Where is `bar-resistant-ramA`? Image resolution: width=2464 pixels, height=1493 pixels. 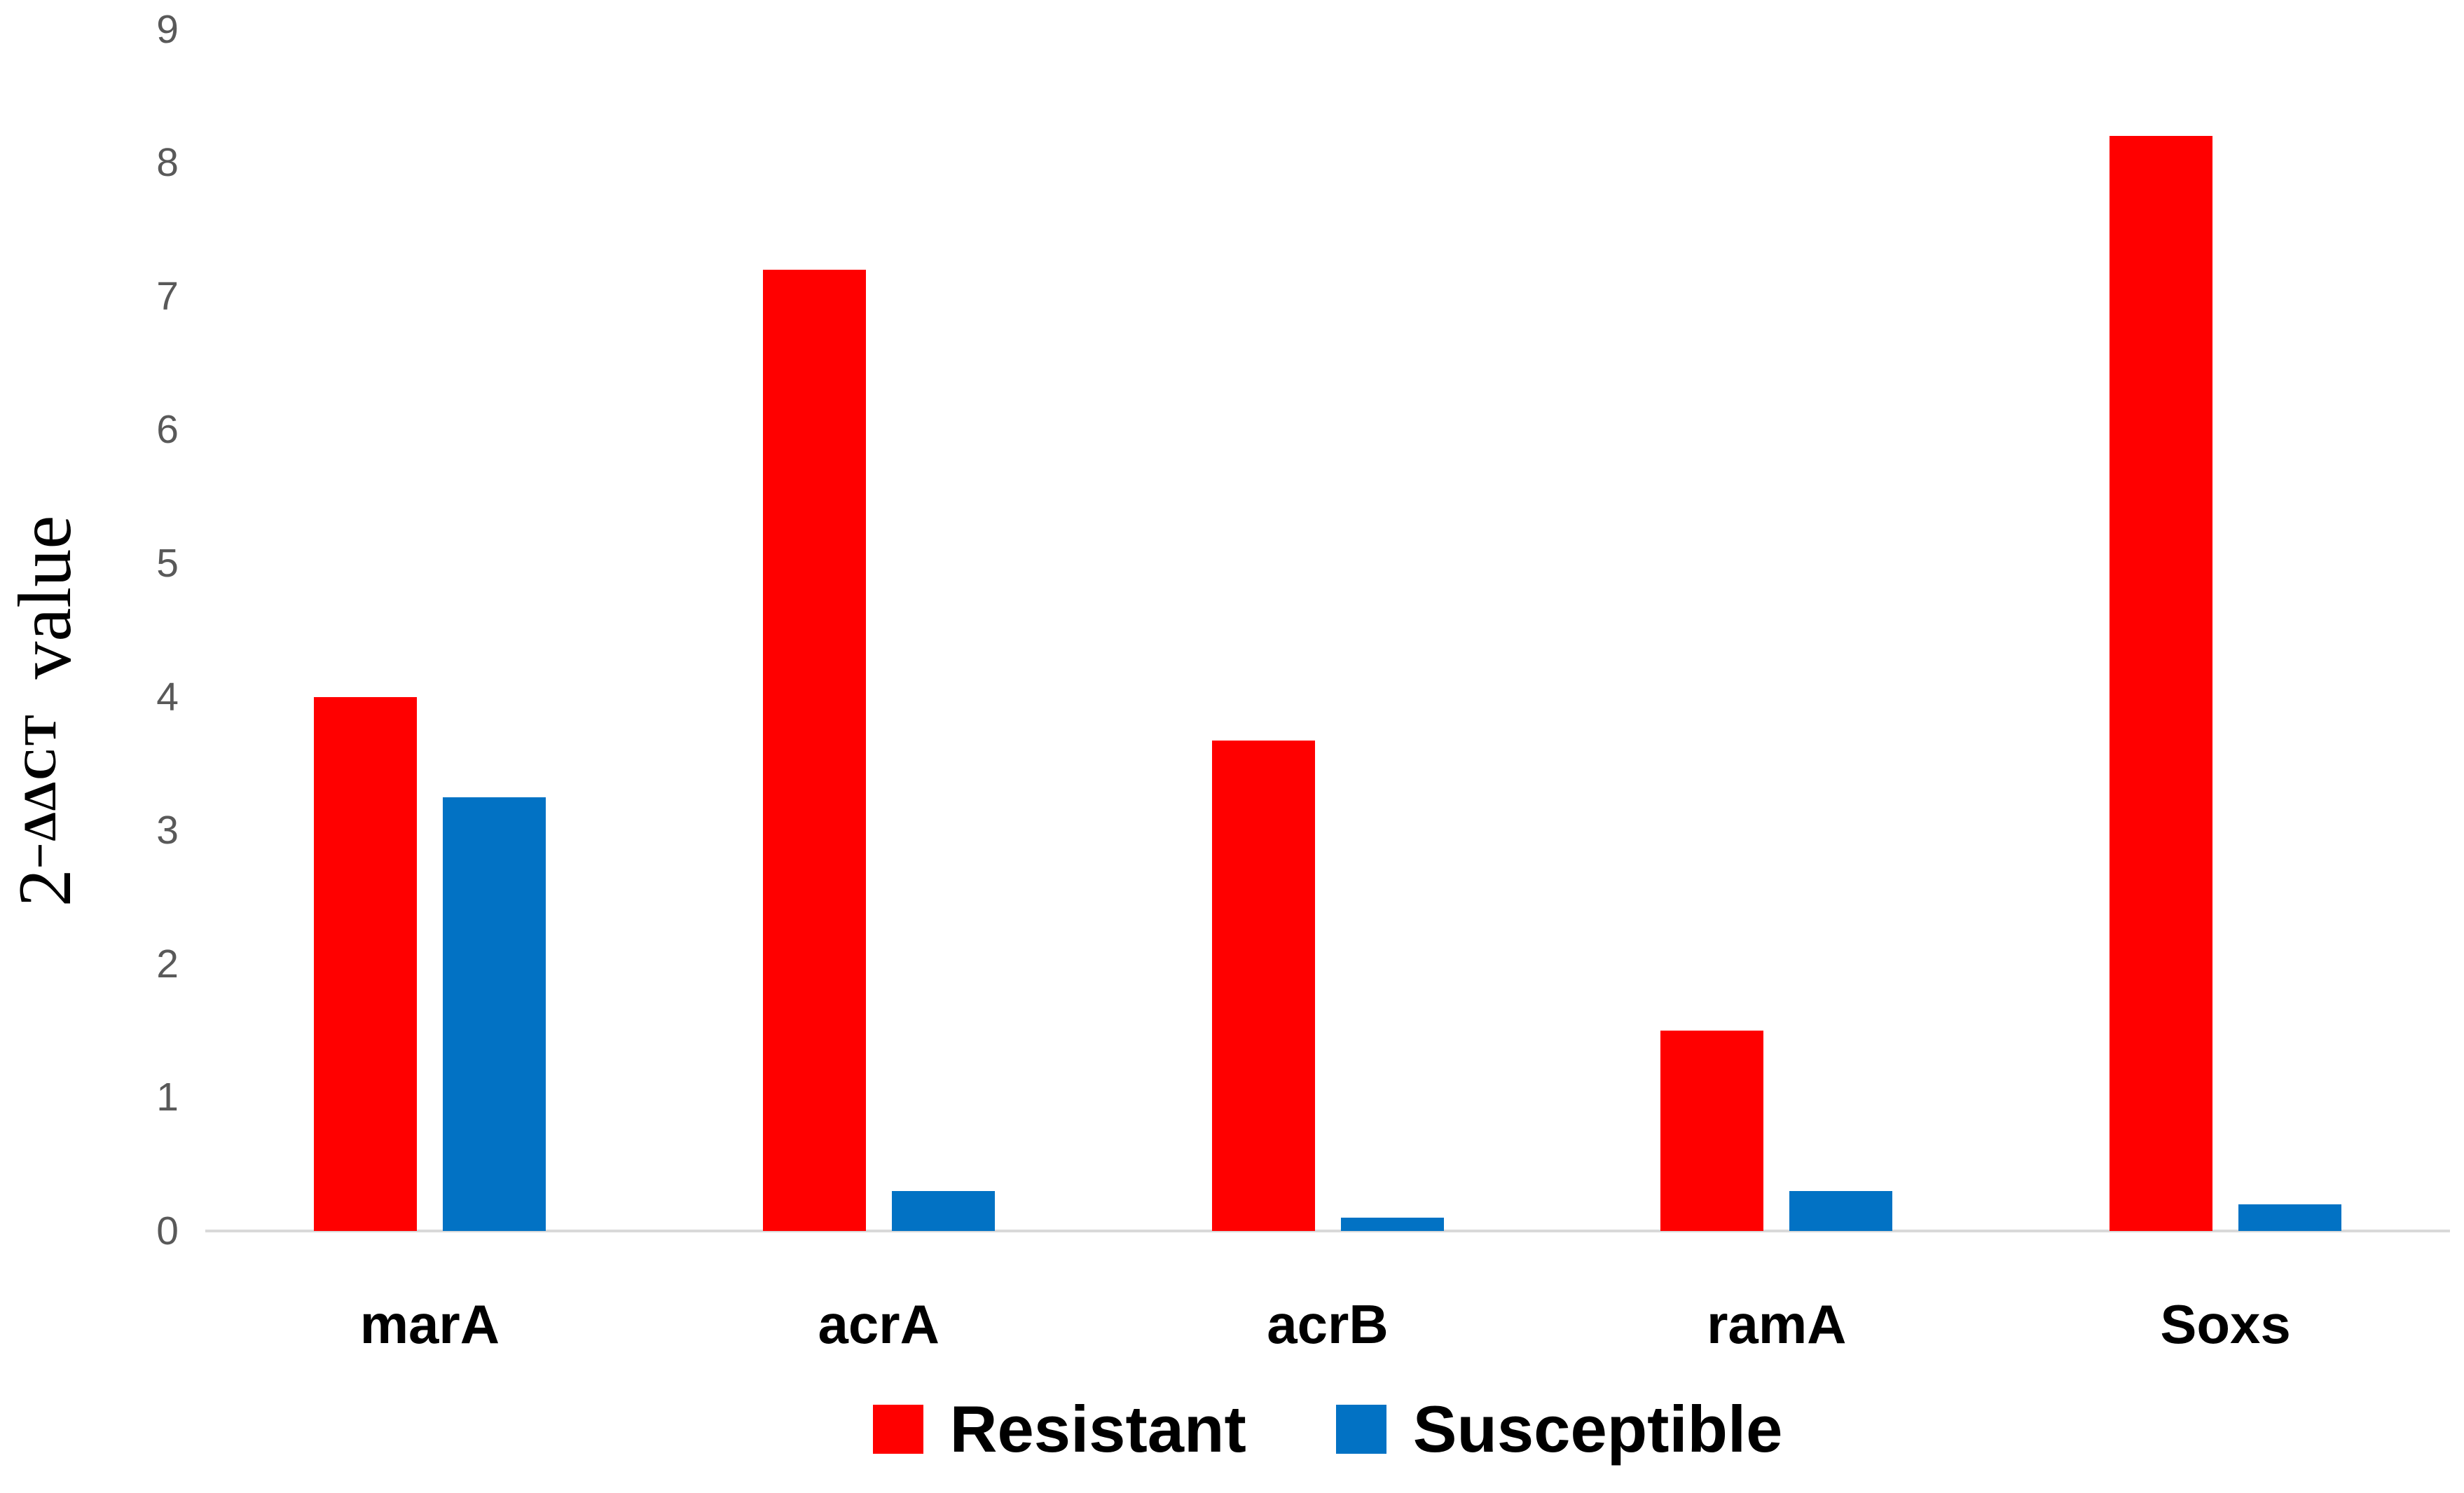 bar-resistant-ramA is located at coordinates (1711, 1131).